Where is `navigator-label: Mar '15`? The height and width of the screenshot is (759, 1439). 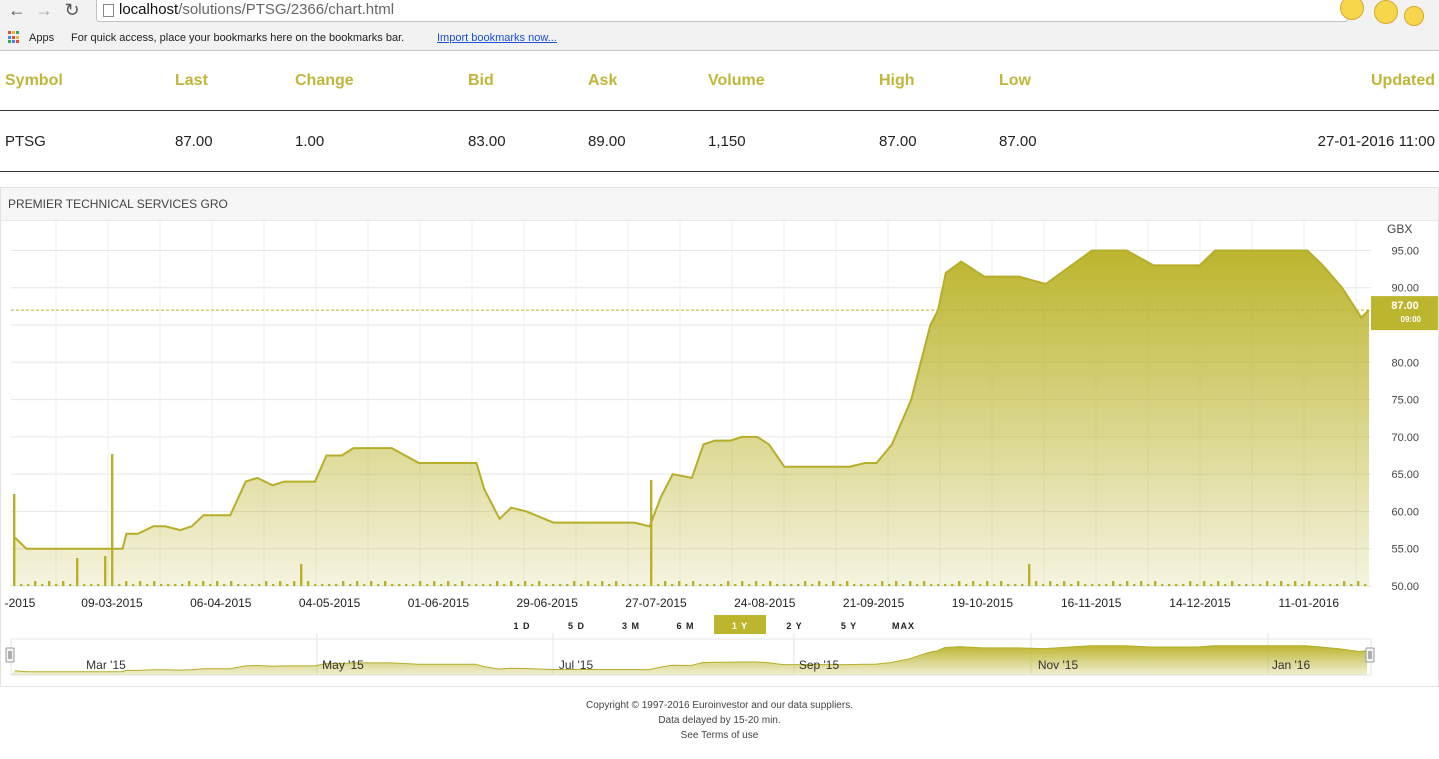
navigator-label: Mar '15 is located at coordinates (106, 665).